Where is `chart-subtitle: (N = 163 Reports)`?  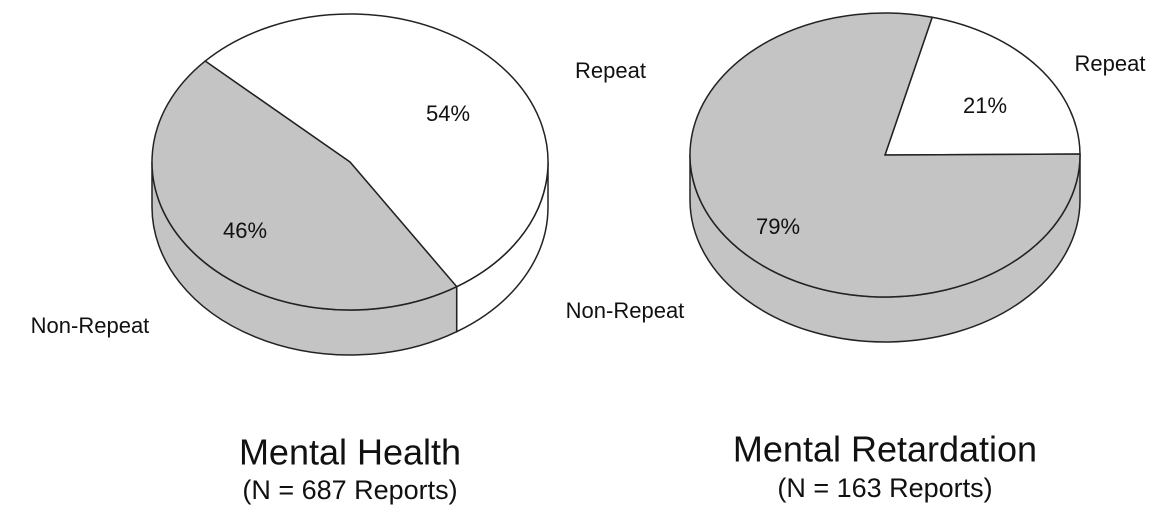
chart-subtitle: (N = 163 Reports) is located at coordinates (884, 488).